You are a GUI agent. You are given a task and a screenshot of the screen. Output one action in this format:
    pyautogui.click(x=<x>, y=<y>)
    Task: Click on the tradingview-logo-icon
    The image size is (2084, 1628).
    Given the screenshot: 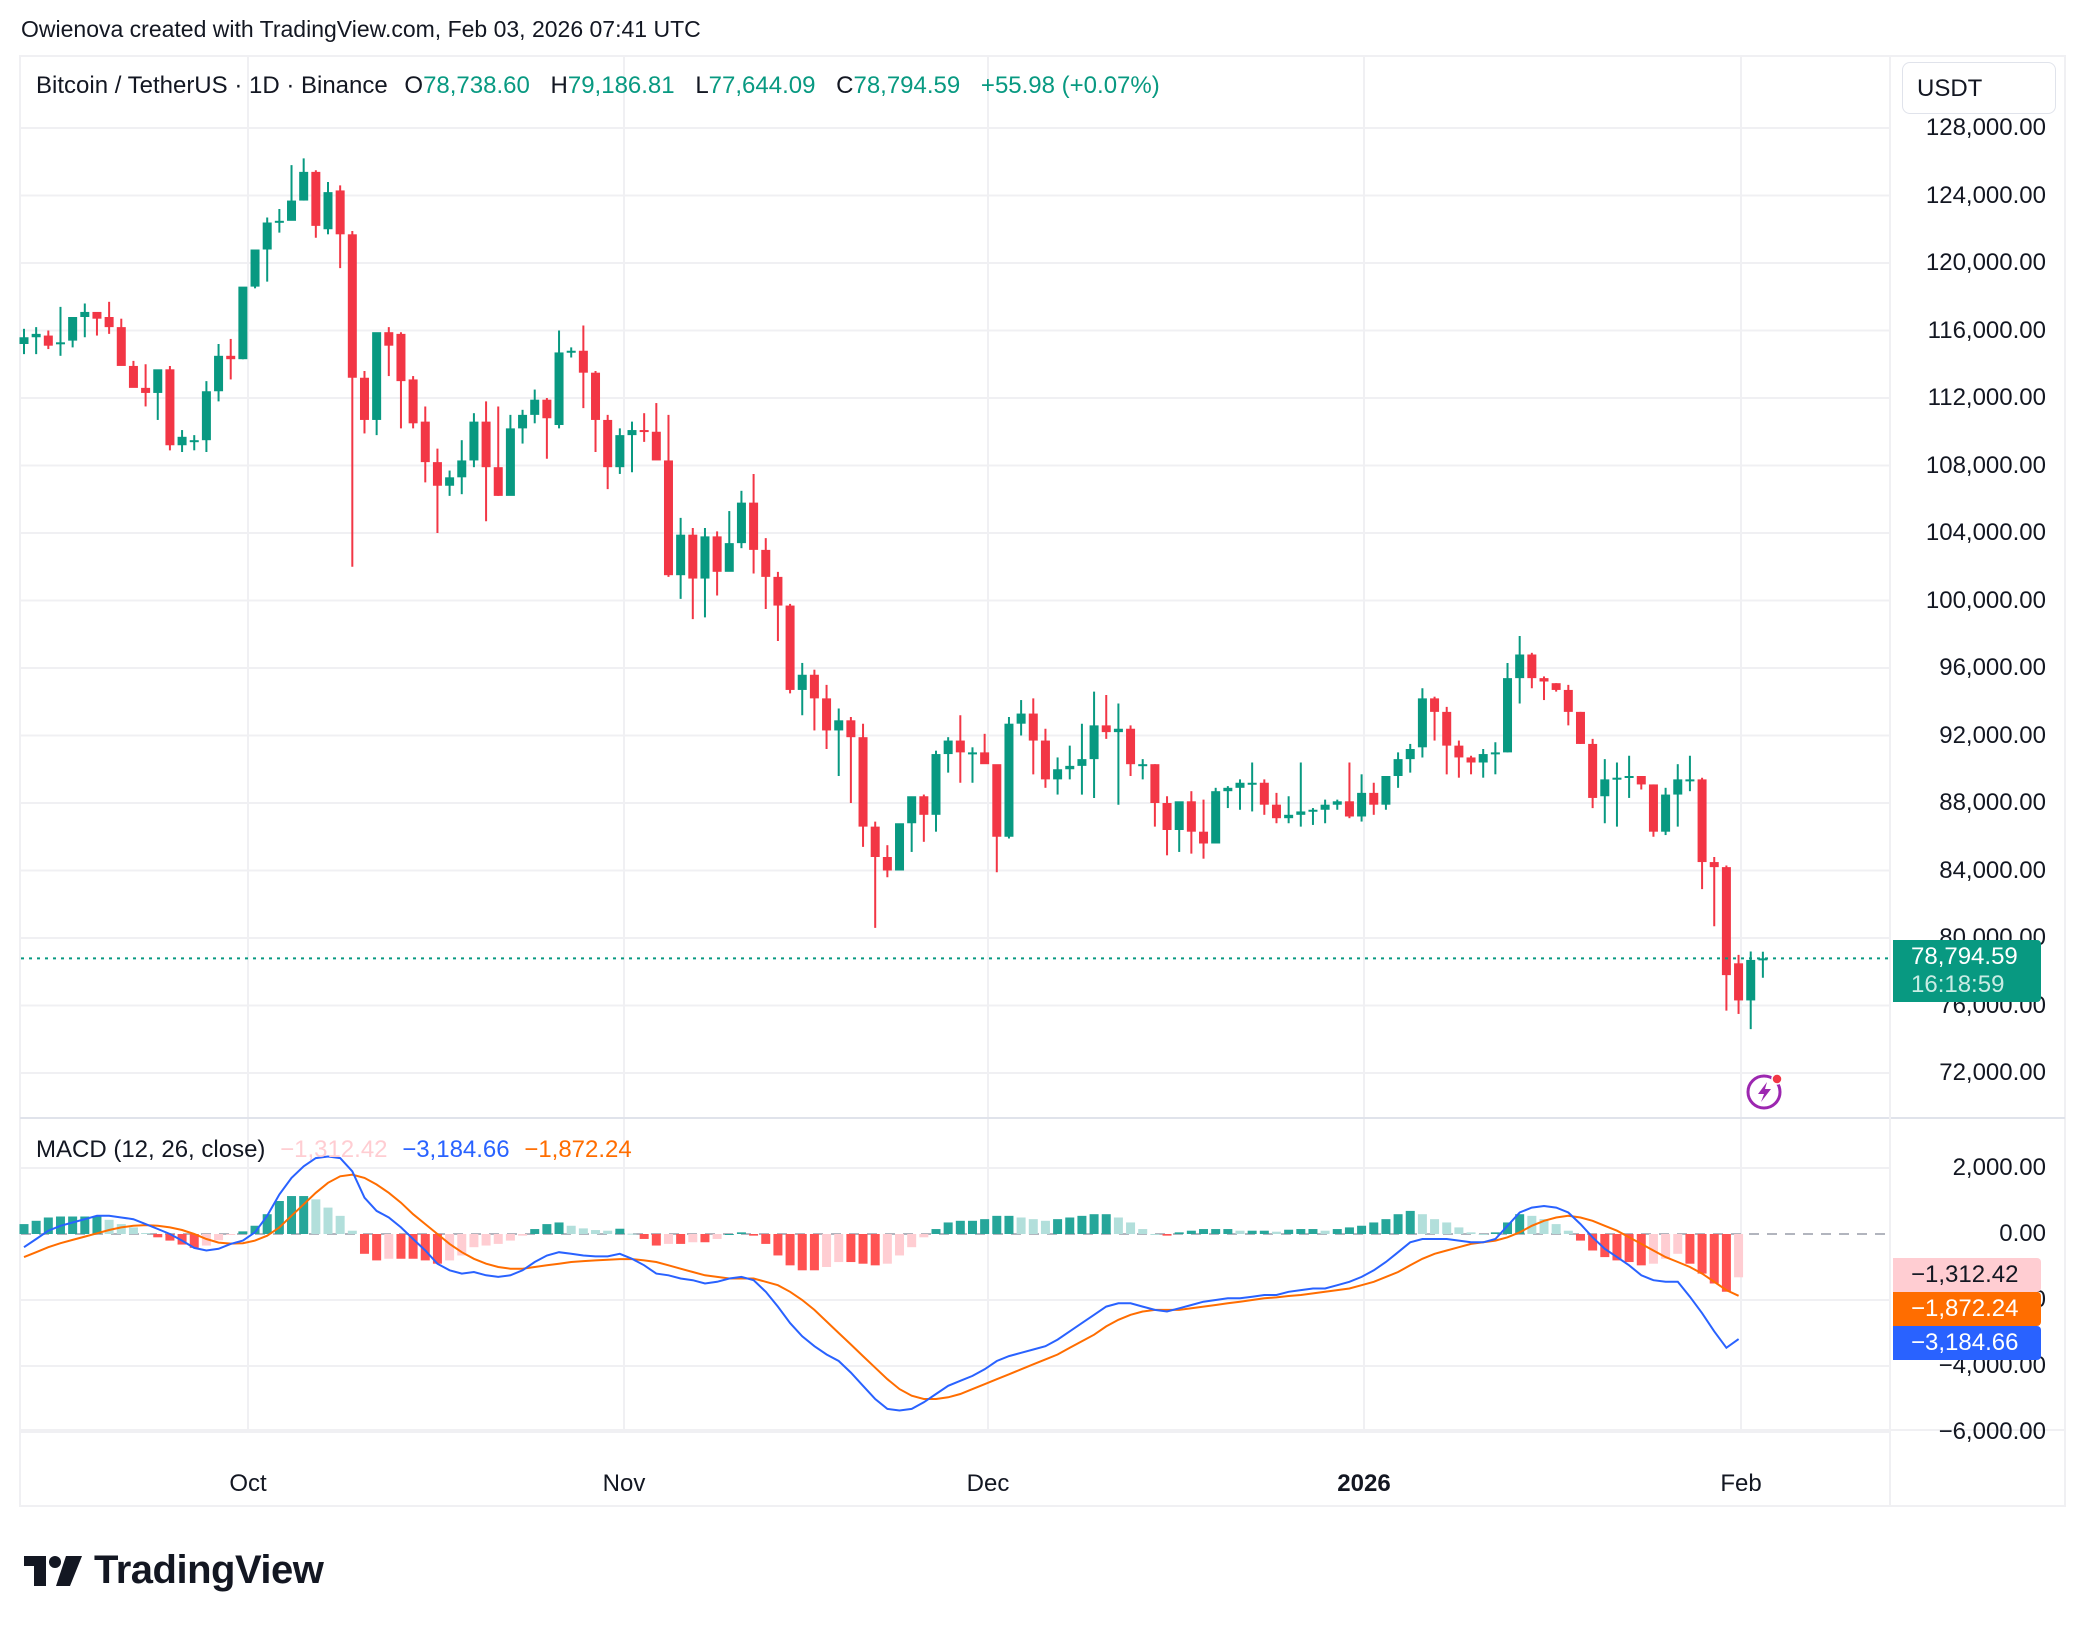 What is the action you would take?
    pyautogui.click(x=53, y=1571)
    